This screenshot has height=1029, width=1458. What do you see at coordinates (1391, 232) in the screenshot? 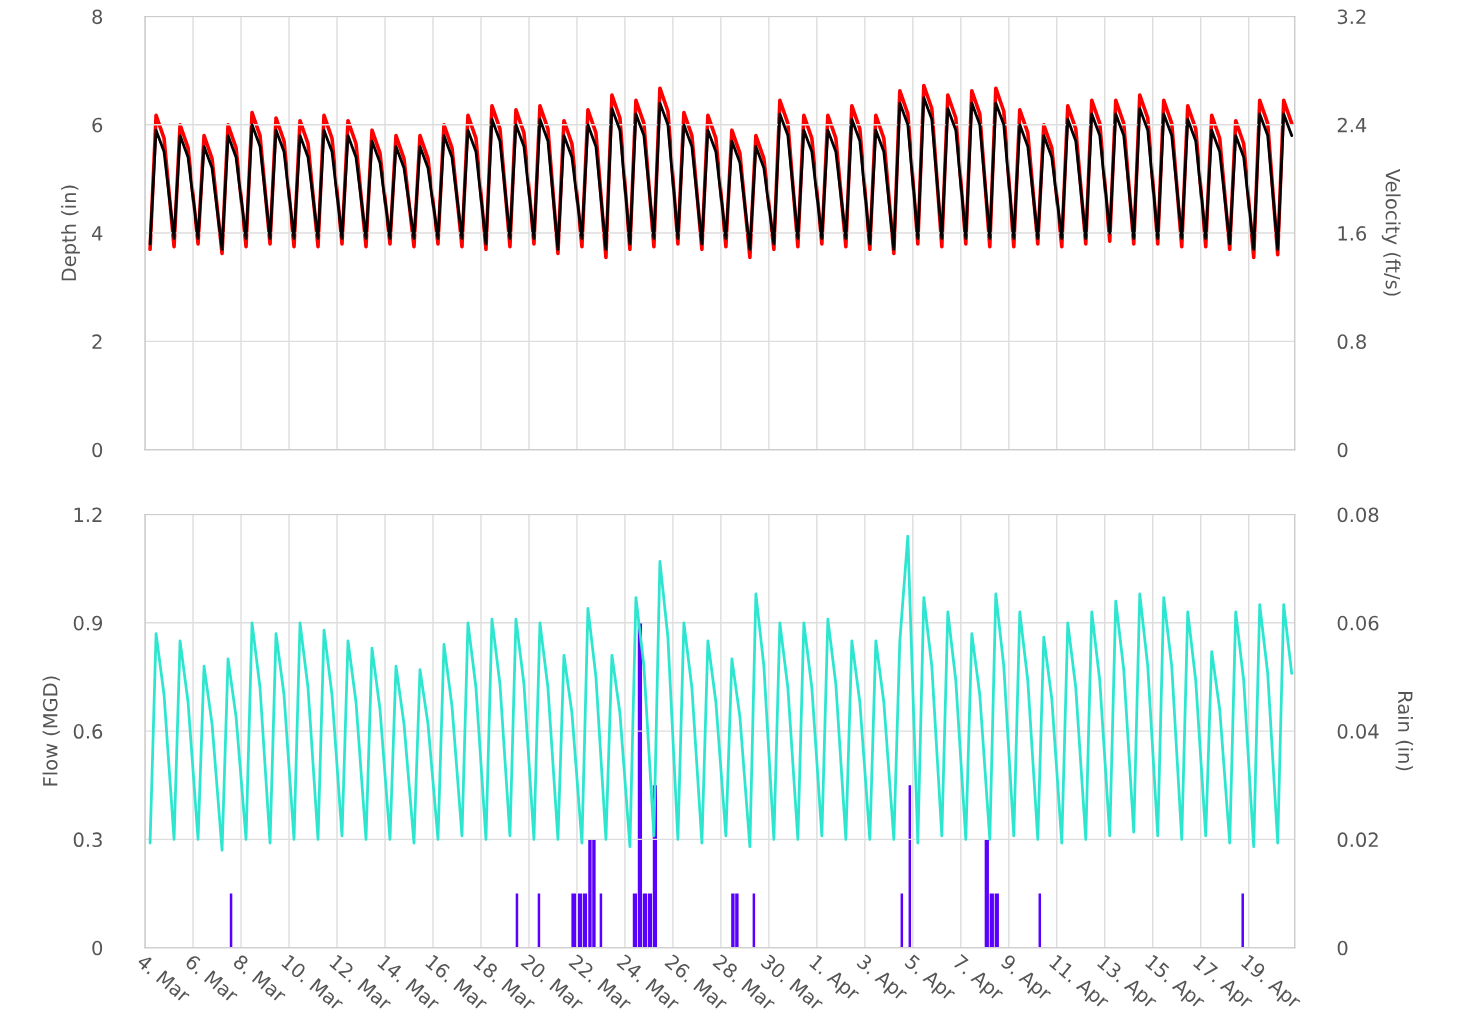
I see `y2-axis-title: Velocity (ft/s)` at bounding box center [1391, 232].